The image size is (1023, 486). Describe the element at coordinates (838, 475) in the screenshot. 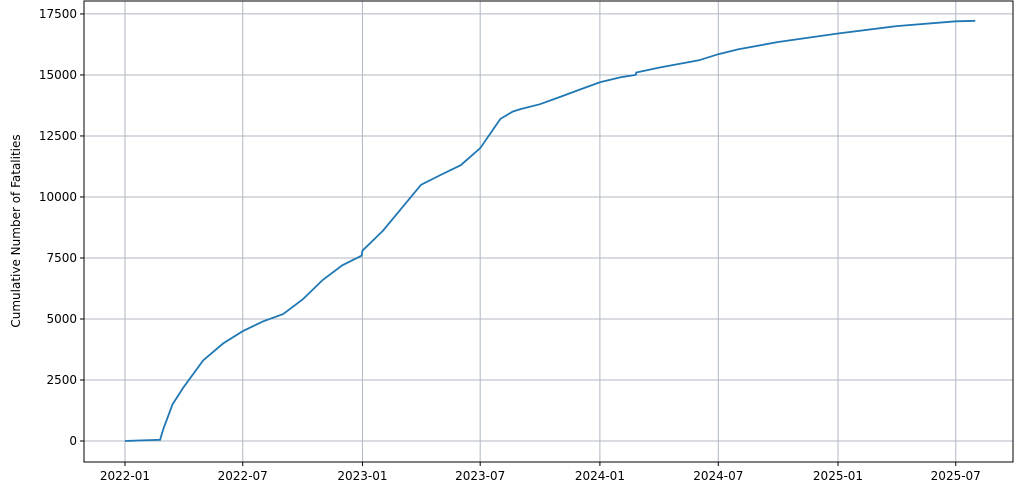

I see `x-tick-label: 2025-01` at that location.